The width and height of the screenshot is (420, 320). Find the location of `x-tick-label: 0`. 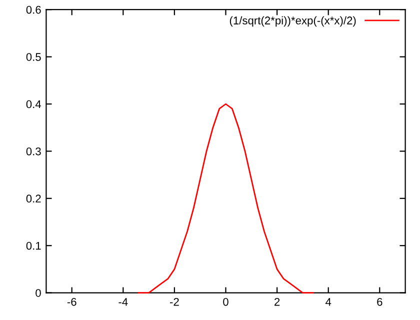

x-tick-label: 0 is located at coordinates (225, 302).